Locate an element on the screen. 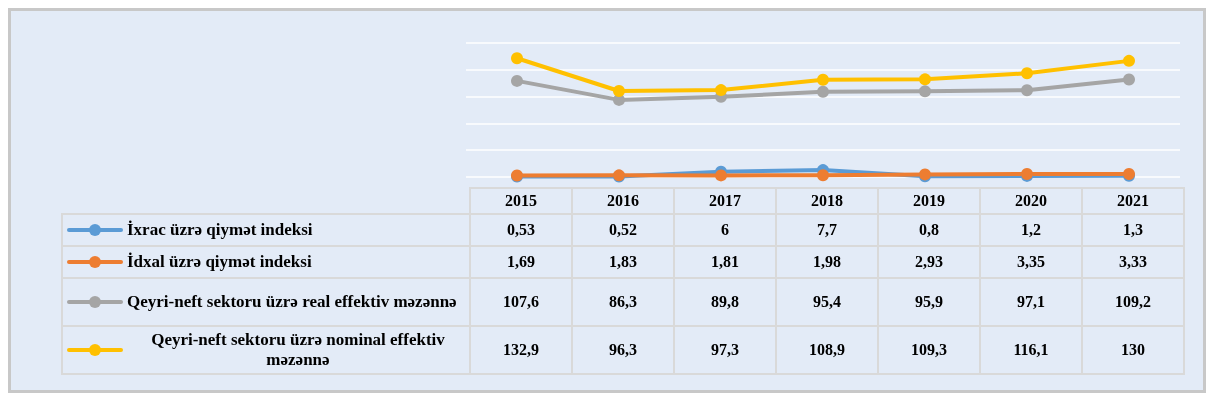  x-tick-label: 2015 is located at coordinates (521, 201).